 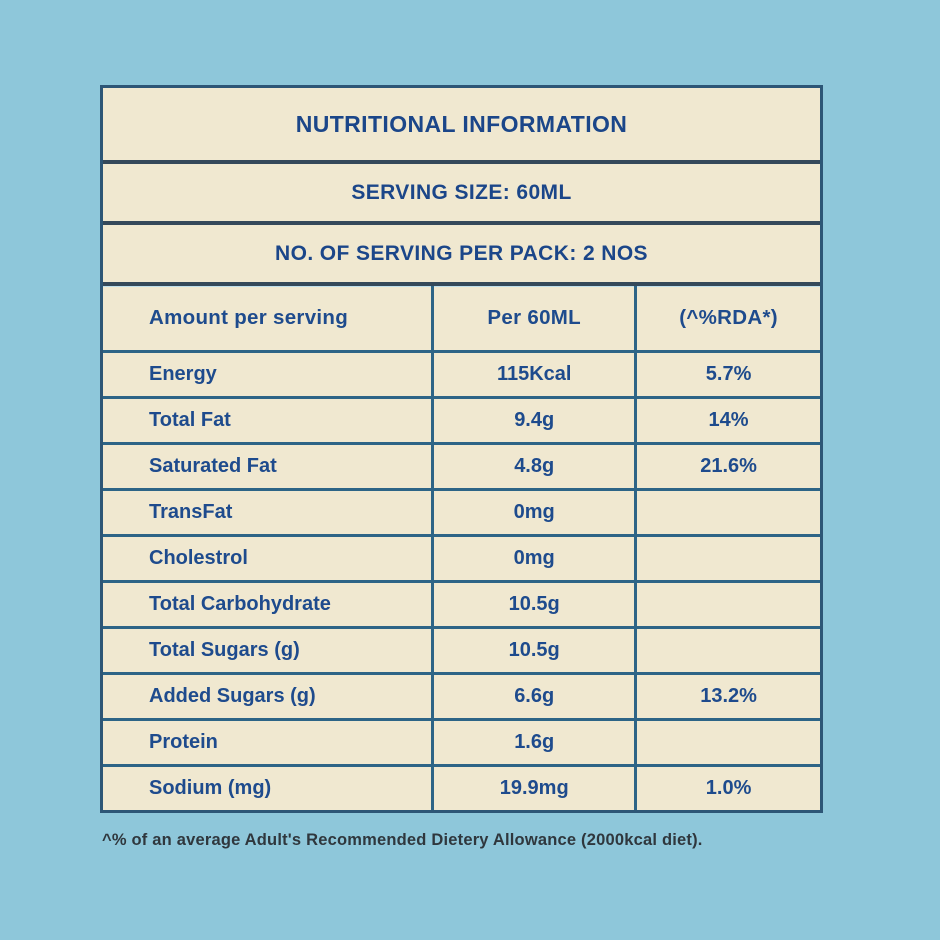 I want to click on table-row: Total Fat 9.4g 14%, so click(x=461, y=419).